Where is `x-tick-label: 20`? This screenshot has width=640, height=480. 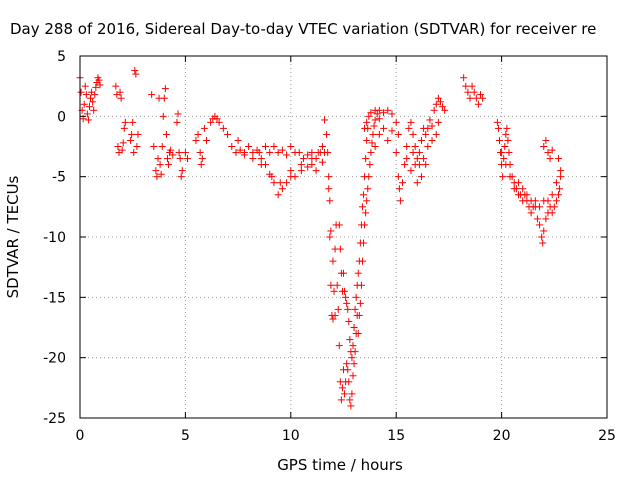
x-tick-label: 20 is located at coordinates (502, 436).